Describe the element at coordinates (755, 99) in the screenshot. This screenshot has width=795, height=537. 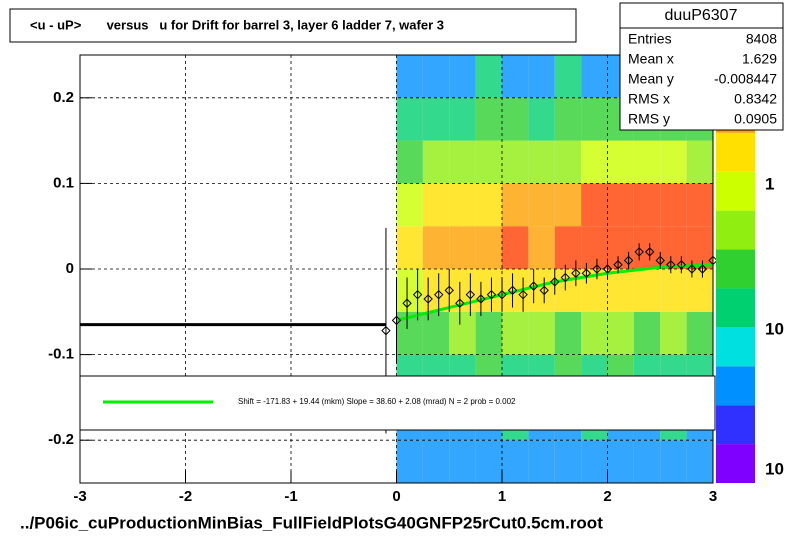
I see `stats-value: 0.8342` at that location.